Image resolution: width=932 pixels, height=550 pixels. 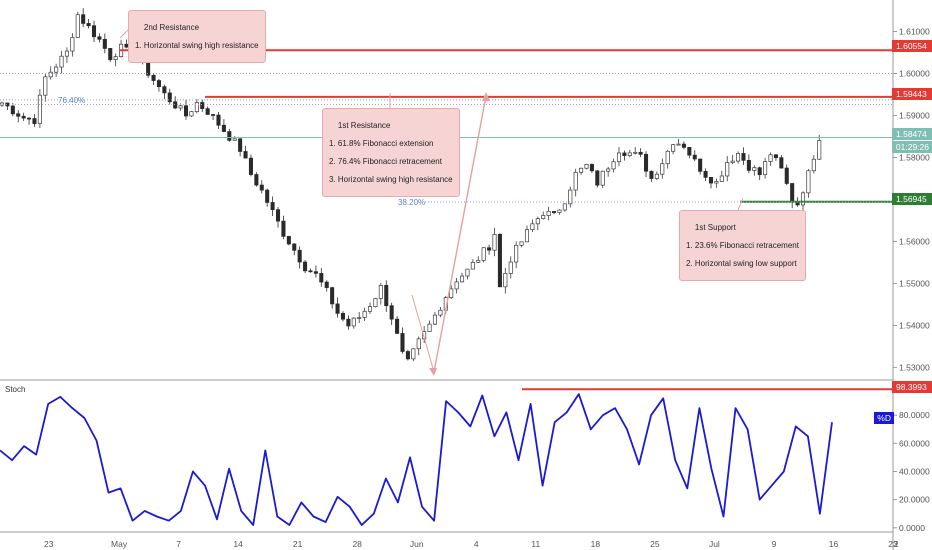 I want to click on stoch-title: Stoch, so click(x=15, y=389).